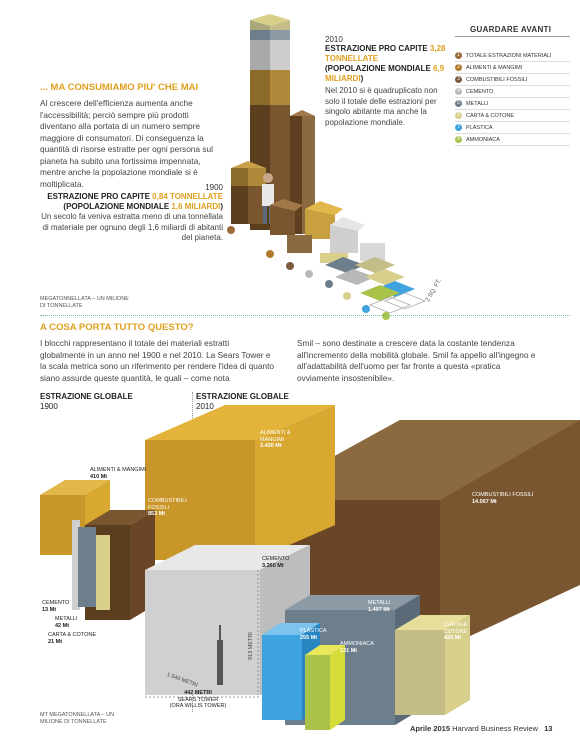 Image resolution: width=580 pixels, height=755 pixels. What do you see at coordinates (512, 140) in the screenshot?
I see `legend-item: 8 AMMONIACA` at bounding box center [512, 140].